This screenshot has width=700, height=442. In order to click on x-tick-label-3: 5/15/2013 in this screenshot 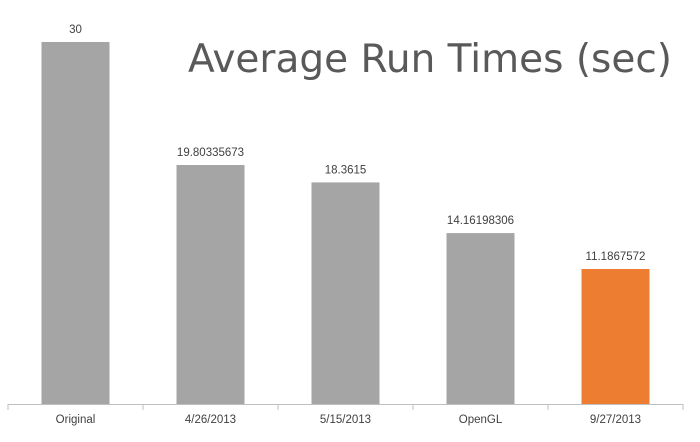, I will do `click(345, 420)`.